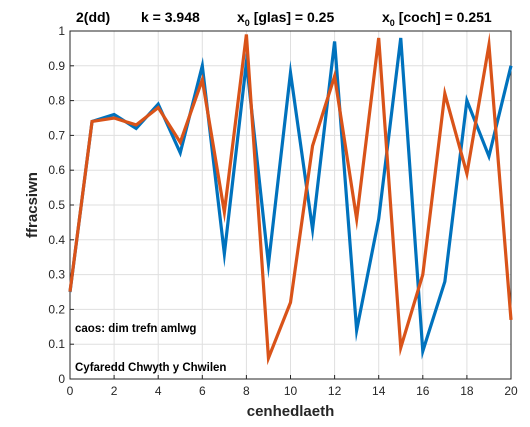  Describe the element at coordinates (32, 205) in the screenshot. I see `y-axis-label: ffracsiwn` at that location.